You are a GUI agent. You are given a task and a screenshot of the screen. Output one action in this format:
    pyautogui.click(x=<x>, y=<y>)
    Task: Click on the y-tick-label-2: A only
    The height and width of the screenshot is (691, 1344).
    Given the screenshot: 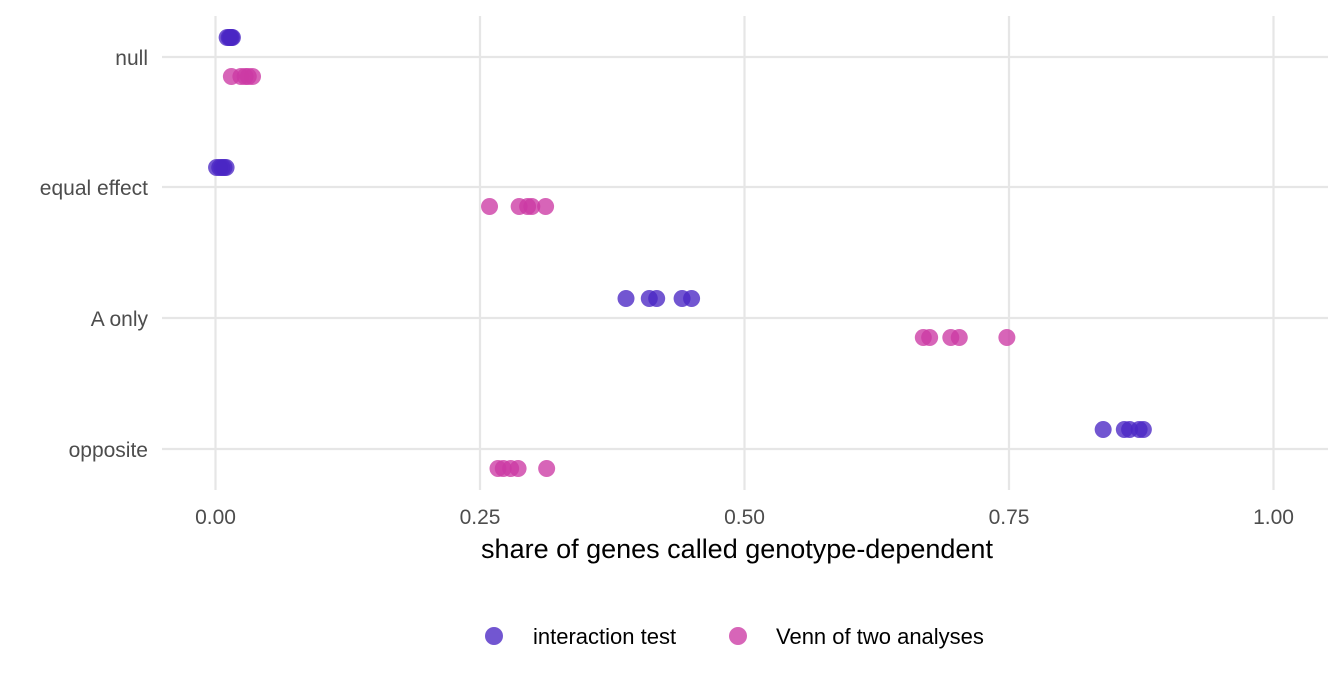 What is the action you would take?
    pyautogui.click(x=120, y=319)
    